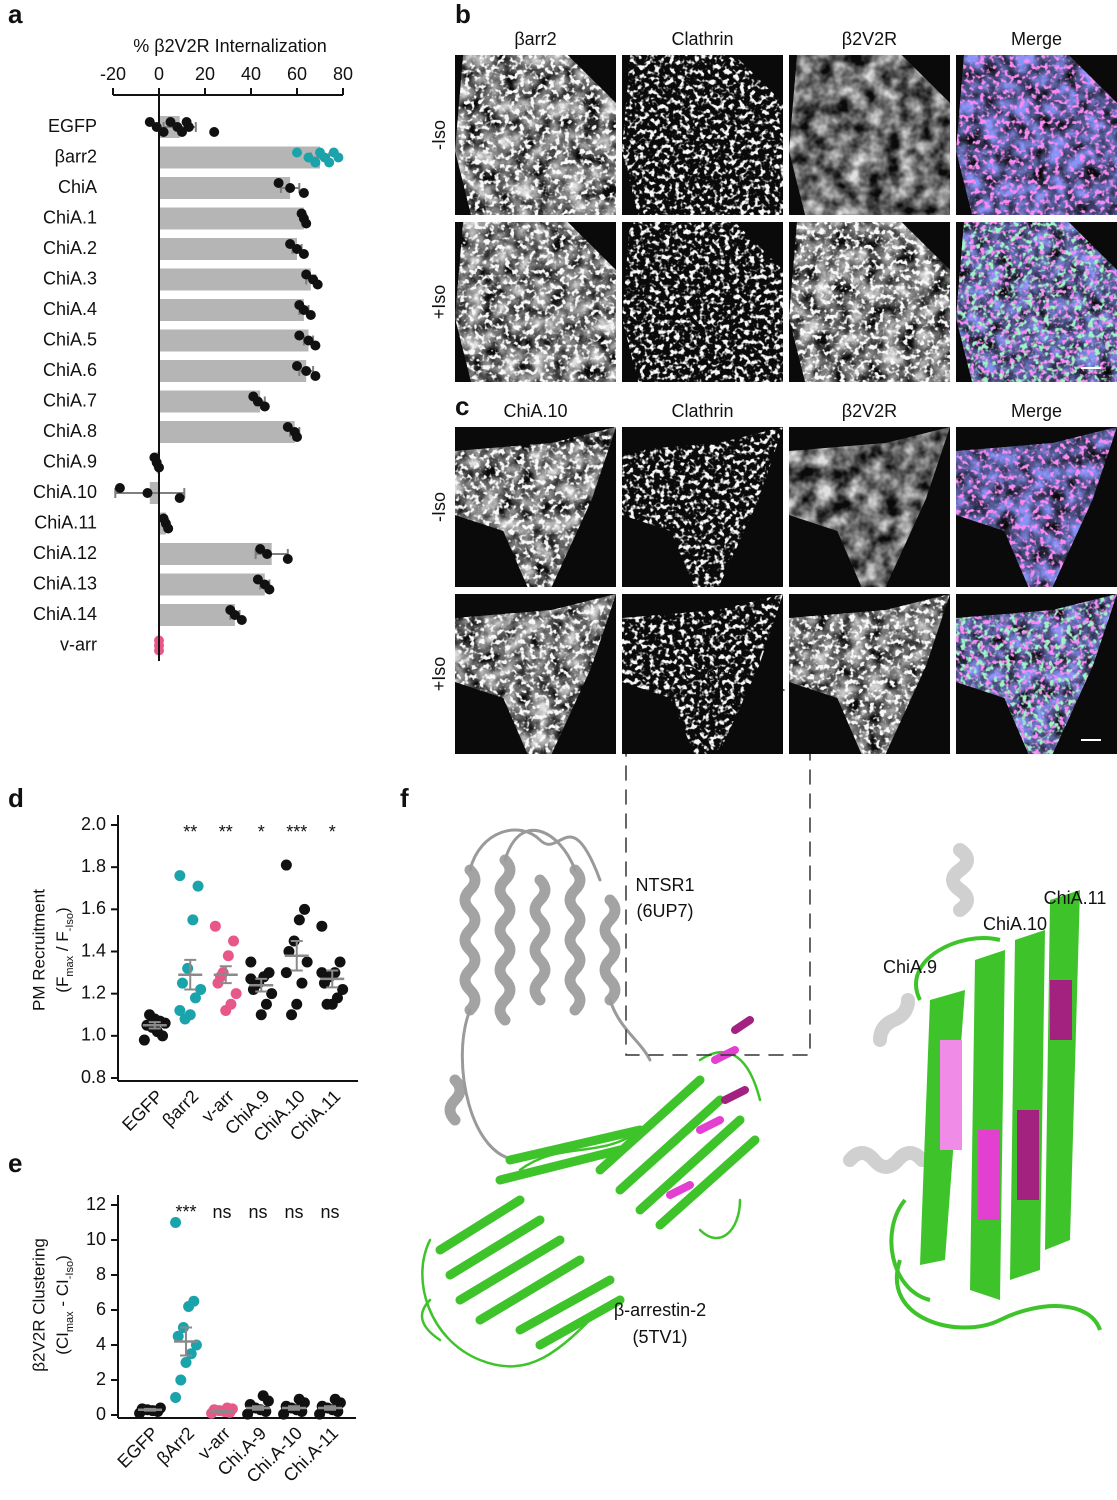 This screenshot has width=1117, height=1500. I want to click on category-label: ChiA.4, so click(70, 309).